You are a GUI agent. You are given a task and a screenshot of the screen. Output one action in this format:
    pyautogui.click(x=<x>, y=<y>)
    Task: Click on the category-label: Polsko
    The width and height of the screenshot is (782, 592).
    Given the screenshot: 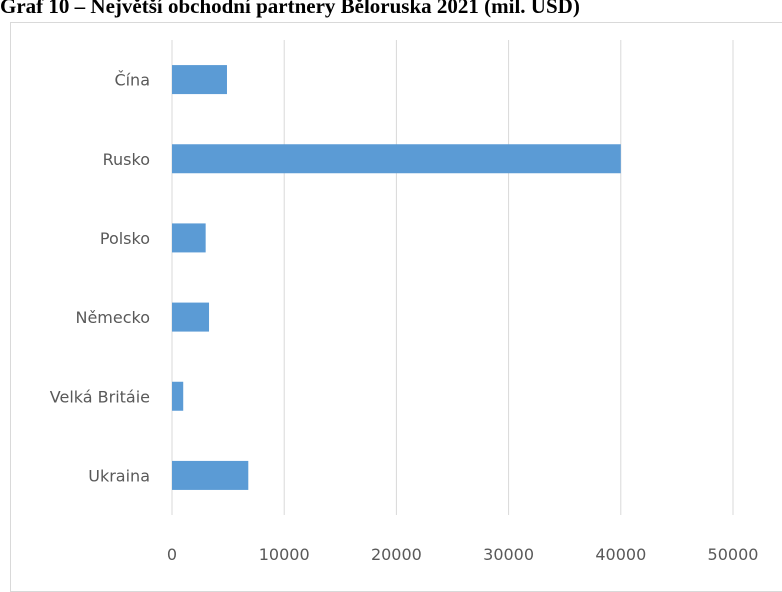 What is the action you would take?
    pyautogui.click(x=125, y=238)
    